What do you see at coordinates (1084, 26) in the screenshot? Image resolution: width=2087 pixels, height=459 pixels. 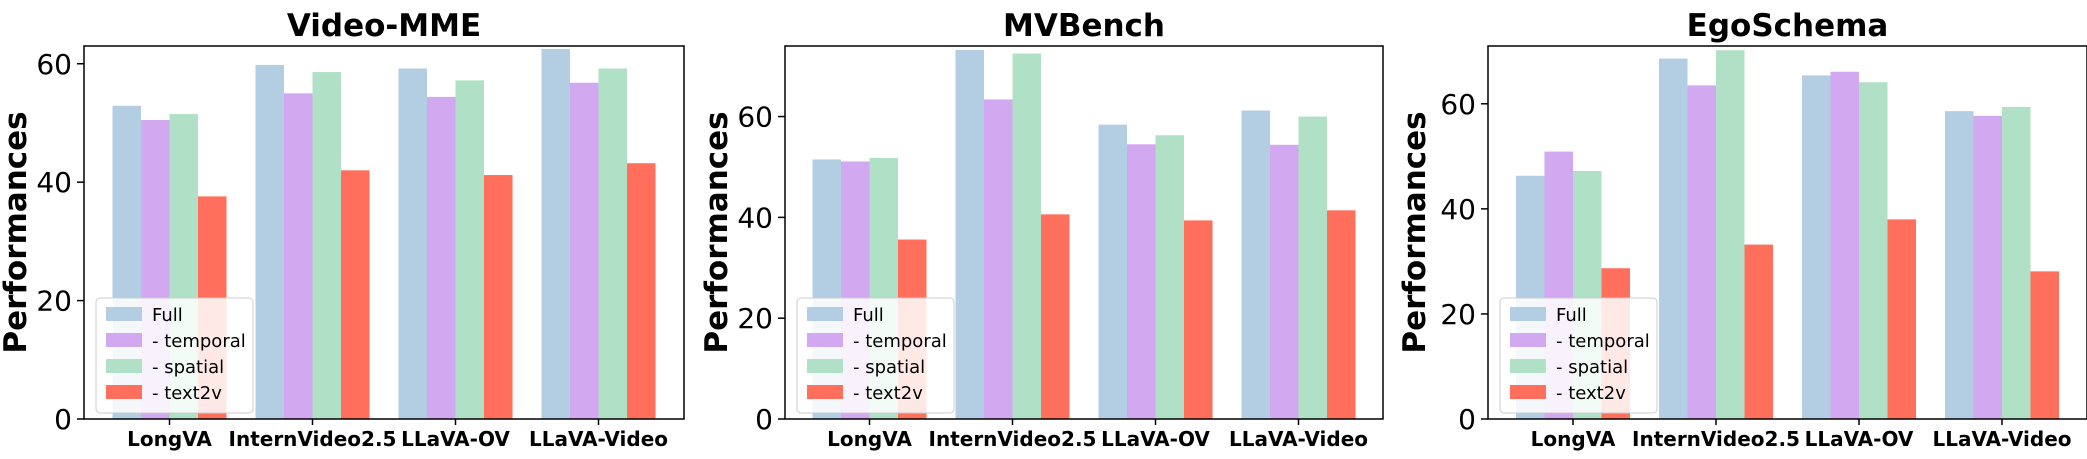 I see `chart-title: MVBench` at bounding box center [1084, 26].